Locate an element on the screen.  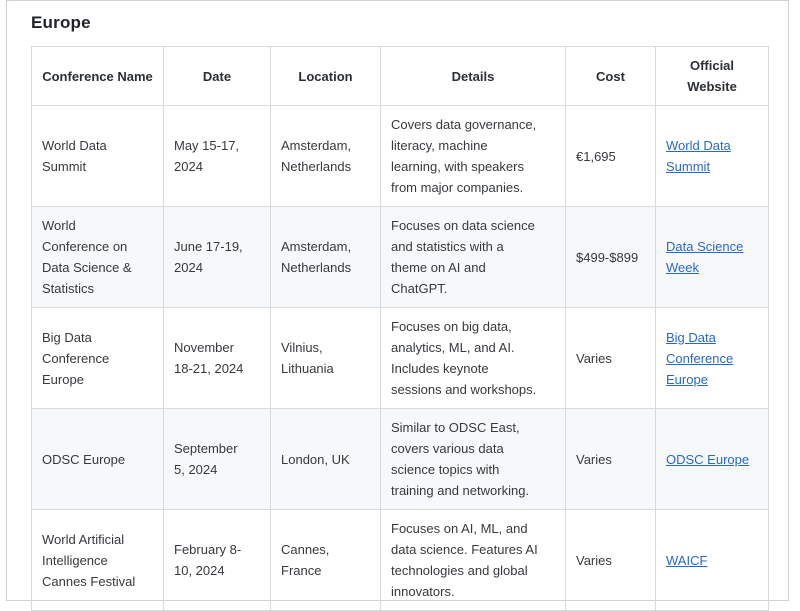
cell-date: February 8-10, 2024 is located at coordinates (217, 560).